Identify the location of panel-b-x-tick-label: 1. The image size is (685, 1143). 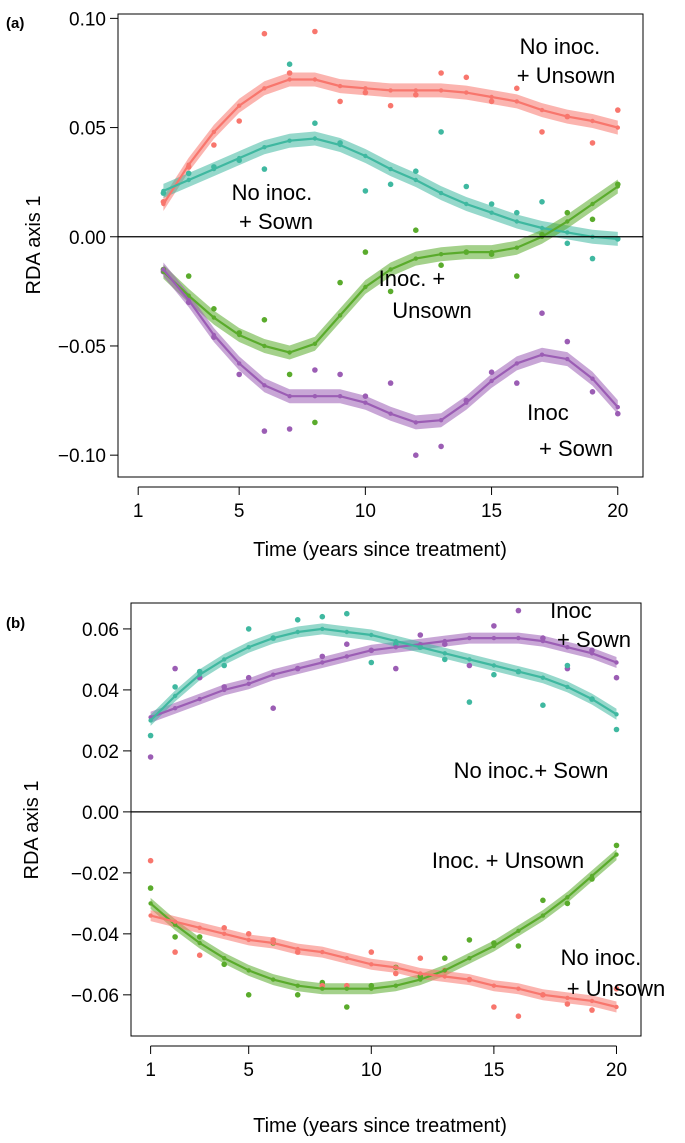
(150, 1070).